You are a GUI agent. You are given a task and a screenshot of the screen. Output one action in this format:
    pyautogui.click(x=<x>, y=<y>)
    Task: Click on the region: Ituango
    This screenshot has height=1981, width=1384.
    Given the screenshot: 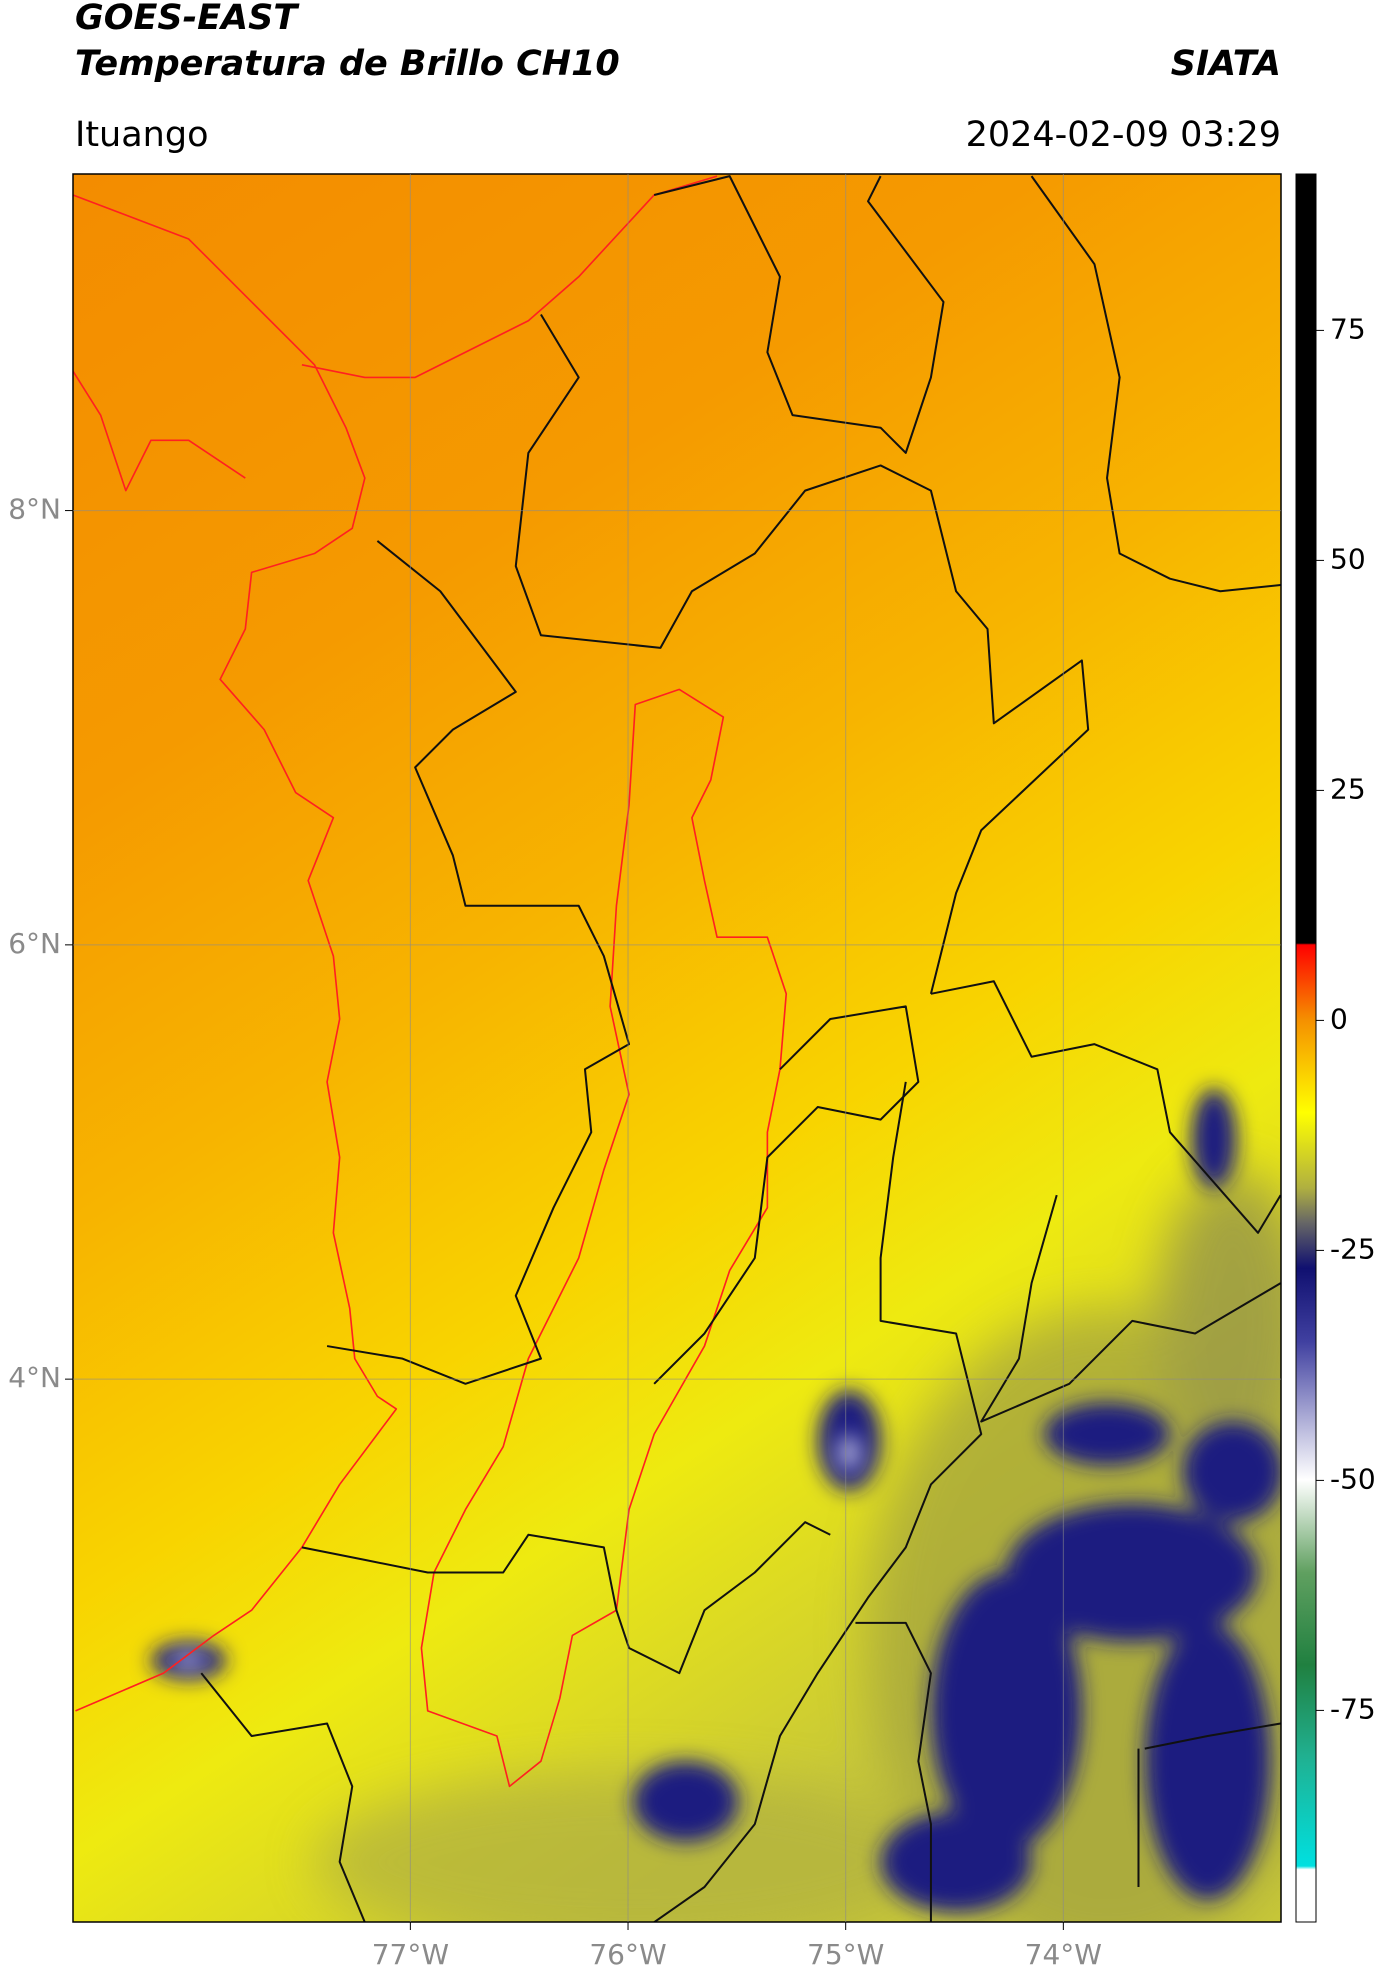 What is the action you would take?
    pyautogui.click(x=142, y=135)
    